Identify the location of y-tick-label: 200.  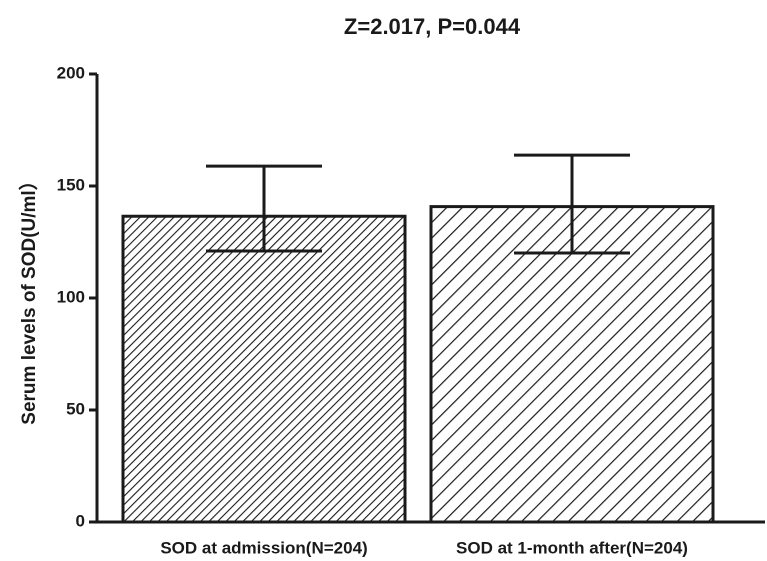
(71, 72).